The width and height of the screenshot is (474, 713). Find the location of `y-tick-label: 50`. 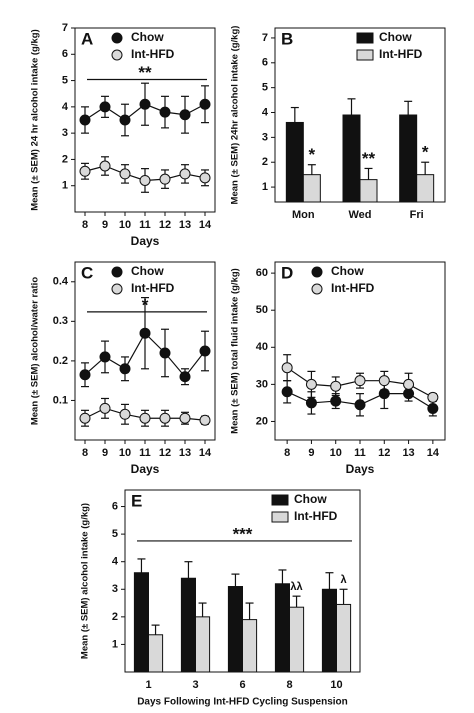

y-tick-label: 50 is located at coordinates (262, 310).